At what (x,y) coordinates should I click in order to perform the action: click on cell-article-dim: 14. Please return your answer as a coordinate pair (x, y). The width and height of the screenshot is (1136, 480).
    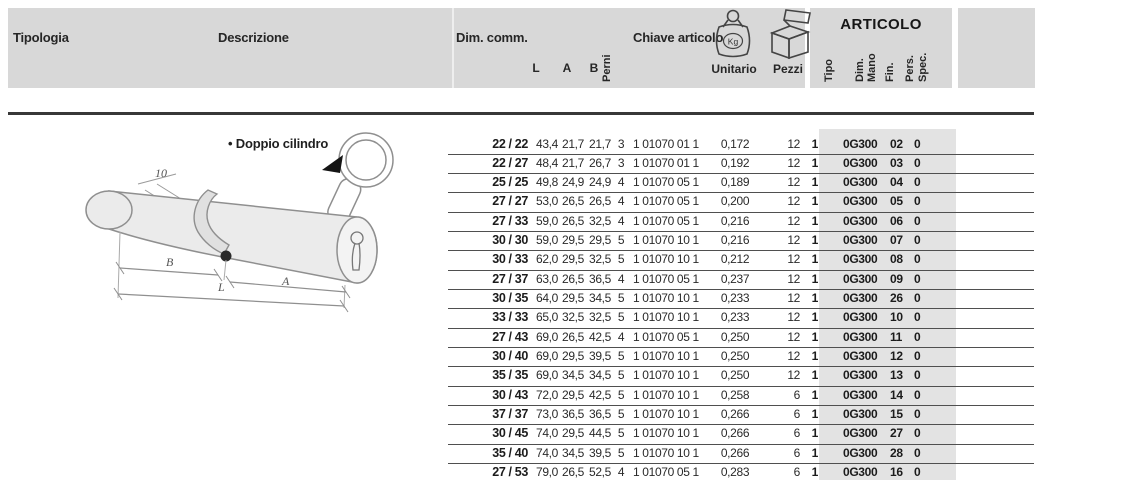
    Looking at the image, I should click on (896, 394).